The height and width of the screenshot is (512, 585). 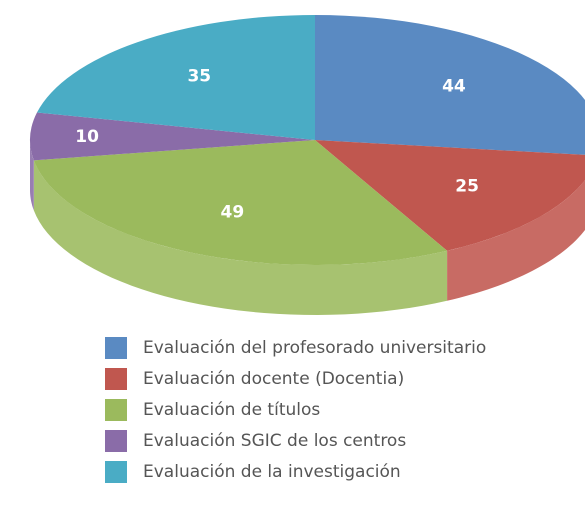 I want to click on legend-label: Evaluación docente (Docentia), so click(x=273, y=379).